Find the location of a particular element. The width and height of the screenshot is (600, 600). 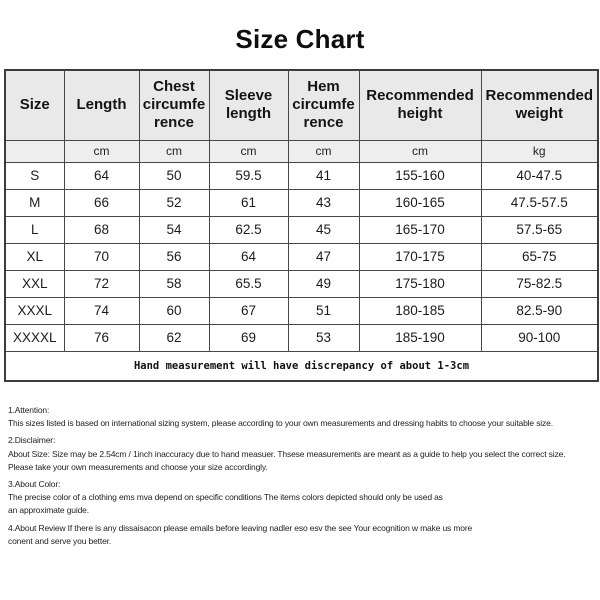

table-row-m: M 66 52 61 43 160-165 47.5-57.5 is located at coordinates (301, 202).